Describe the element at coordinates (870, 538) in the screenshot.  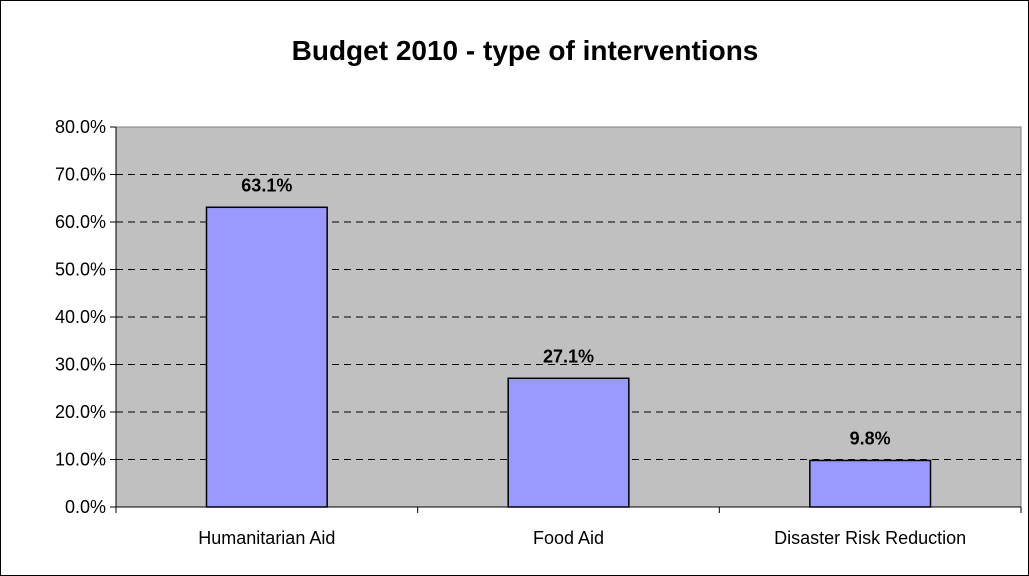
I see `x-tick-label: Disaster Risk Reduction` at that location.